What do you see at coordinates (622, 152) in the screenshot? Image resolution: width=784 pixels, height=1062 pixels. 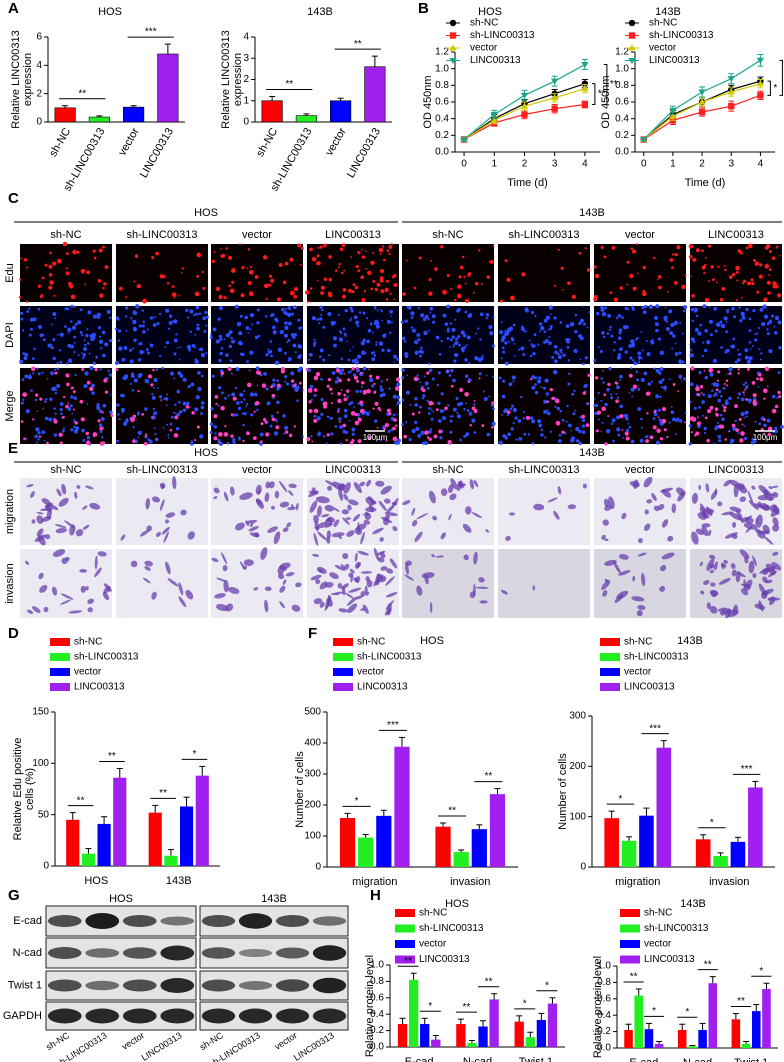 I see `y-tick-label: 0.0` at bounding box center [622, 152].